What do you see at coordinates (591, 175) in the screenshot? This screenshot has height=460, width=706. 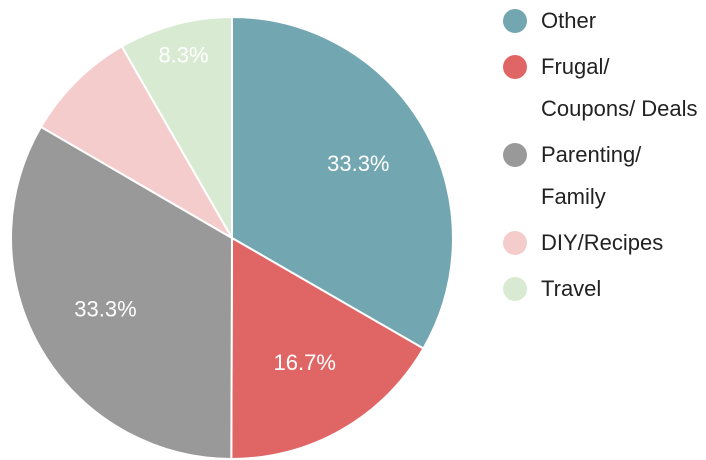 I see `legend-label: Parenting/ Family` at bounding box center [591, 175].